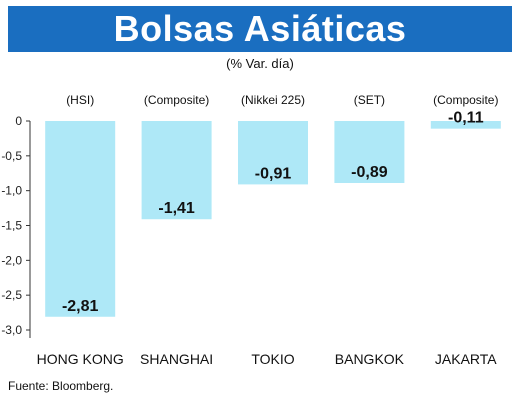  I want to click on chart-subtitle: (% Var. día), so click(260, 63).